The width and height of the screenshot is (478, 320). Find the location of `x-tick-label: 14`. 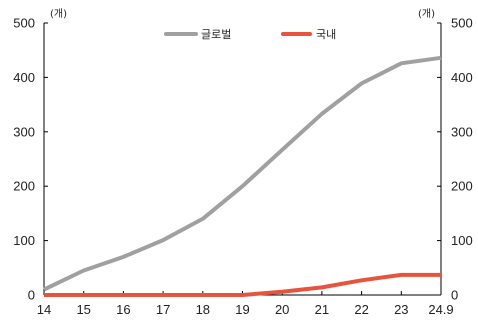

x-tick-label: 14 is located at coordinates (44, 309).